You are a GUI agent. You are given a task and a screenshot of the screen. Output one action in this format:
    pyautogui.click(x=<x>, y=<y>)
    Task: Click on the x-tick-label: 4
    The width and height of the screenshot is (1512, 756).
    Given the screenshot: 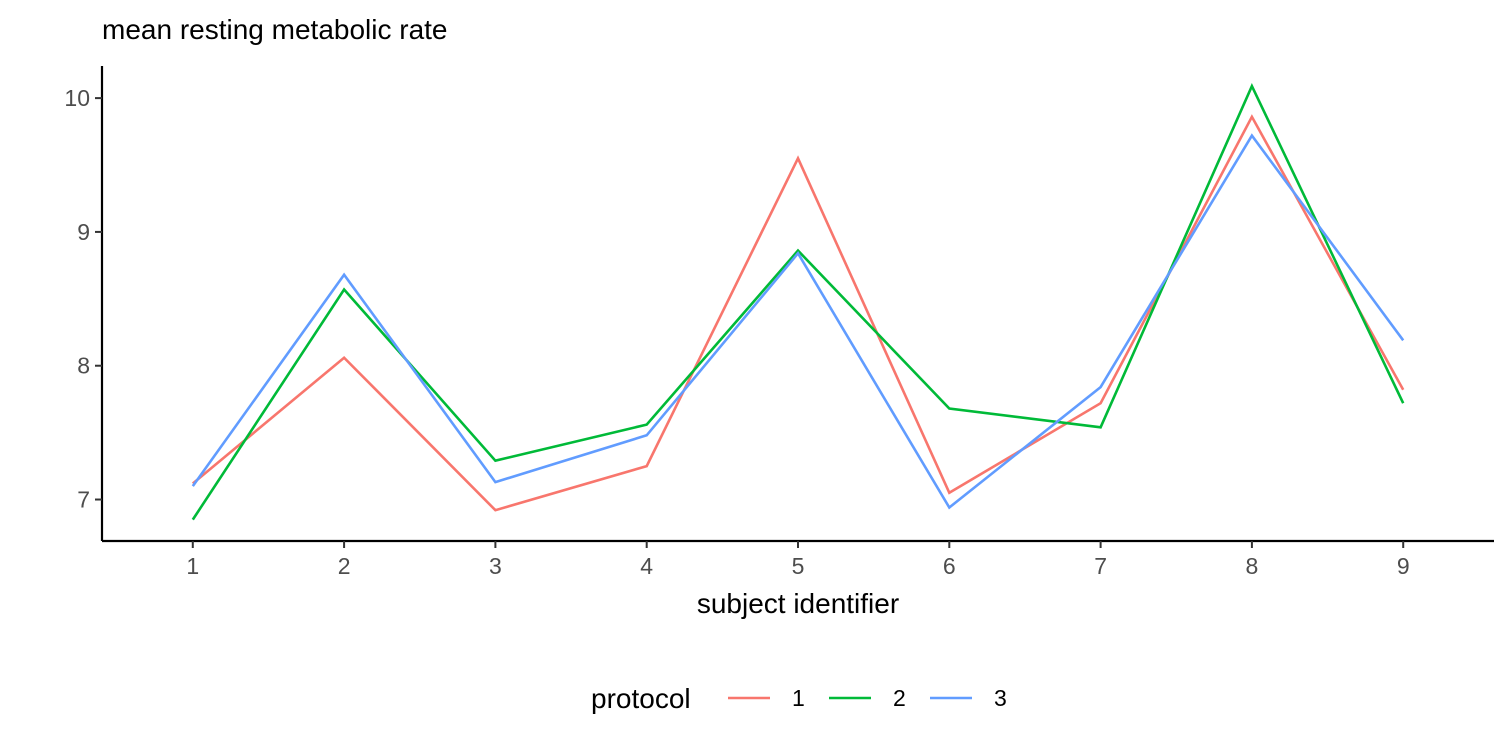 What is the action you would take?
    pyautogui.click(x=646, y=566)
    